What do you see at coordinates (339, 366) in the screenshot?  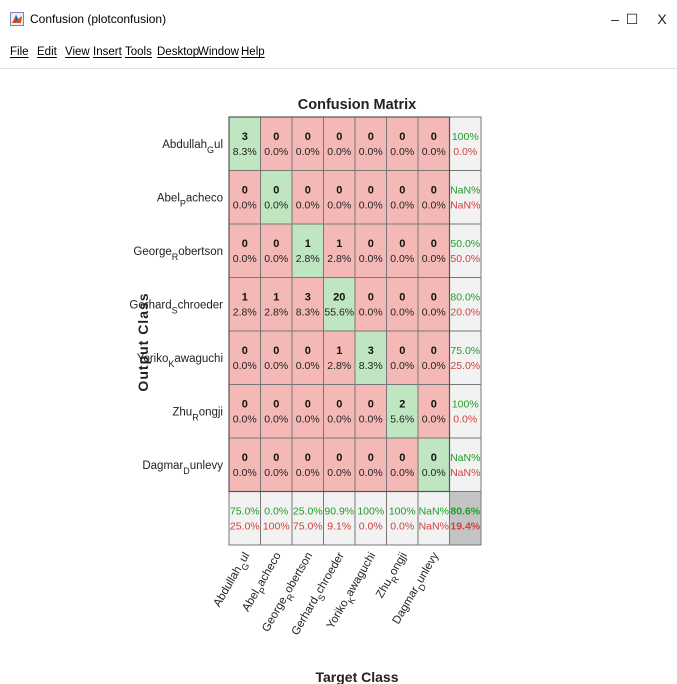 I see `cell-percent-4-3: 2.8%` at bounding box center [339, 366].